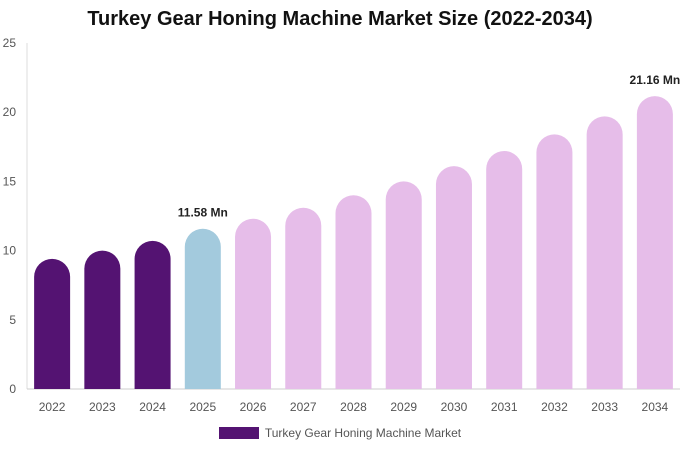 This screenshot has height=450, width=680. Describe the element at coordinates (52, 323) in the screenshot. I see `bar-2022` at that location.